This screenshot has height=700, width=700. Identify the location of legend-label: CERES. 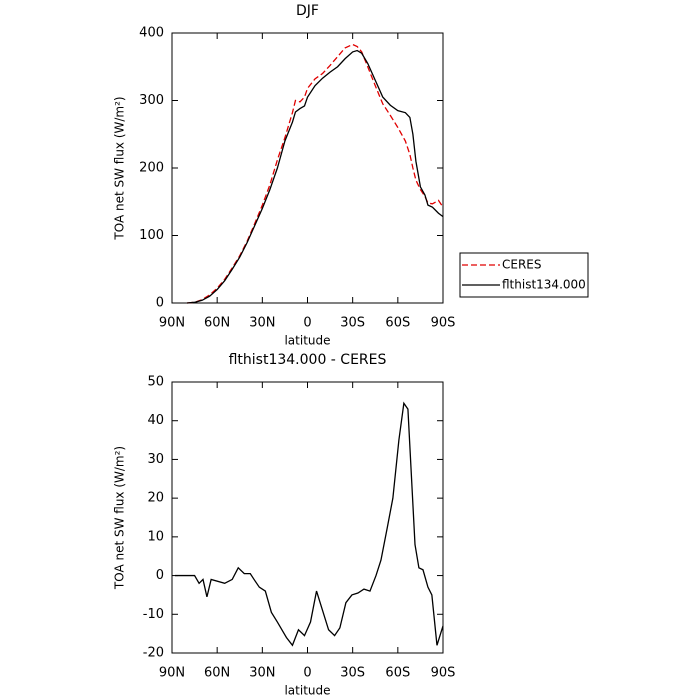
(522, 265).